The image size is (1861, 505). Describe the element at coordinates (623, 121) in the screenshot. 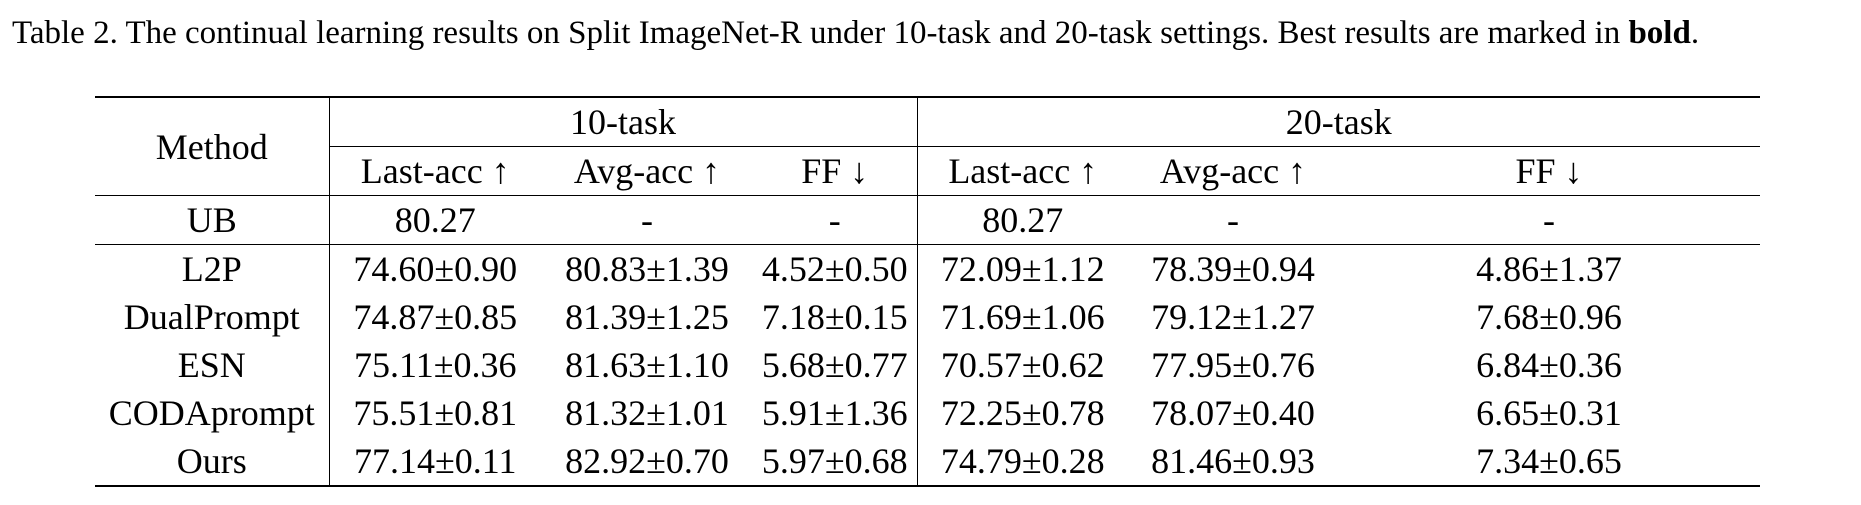

I see `group-header-10-task: 10-task` at that location.